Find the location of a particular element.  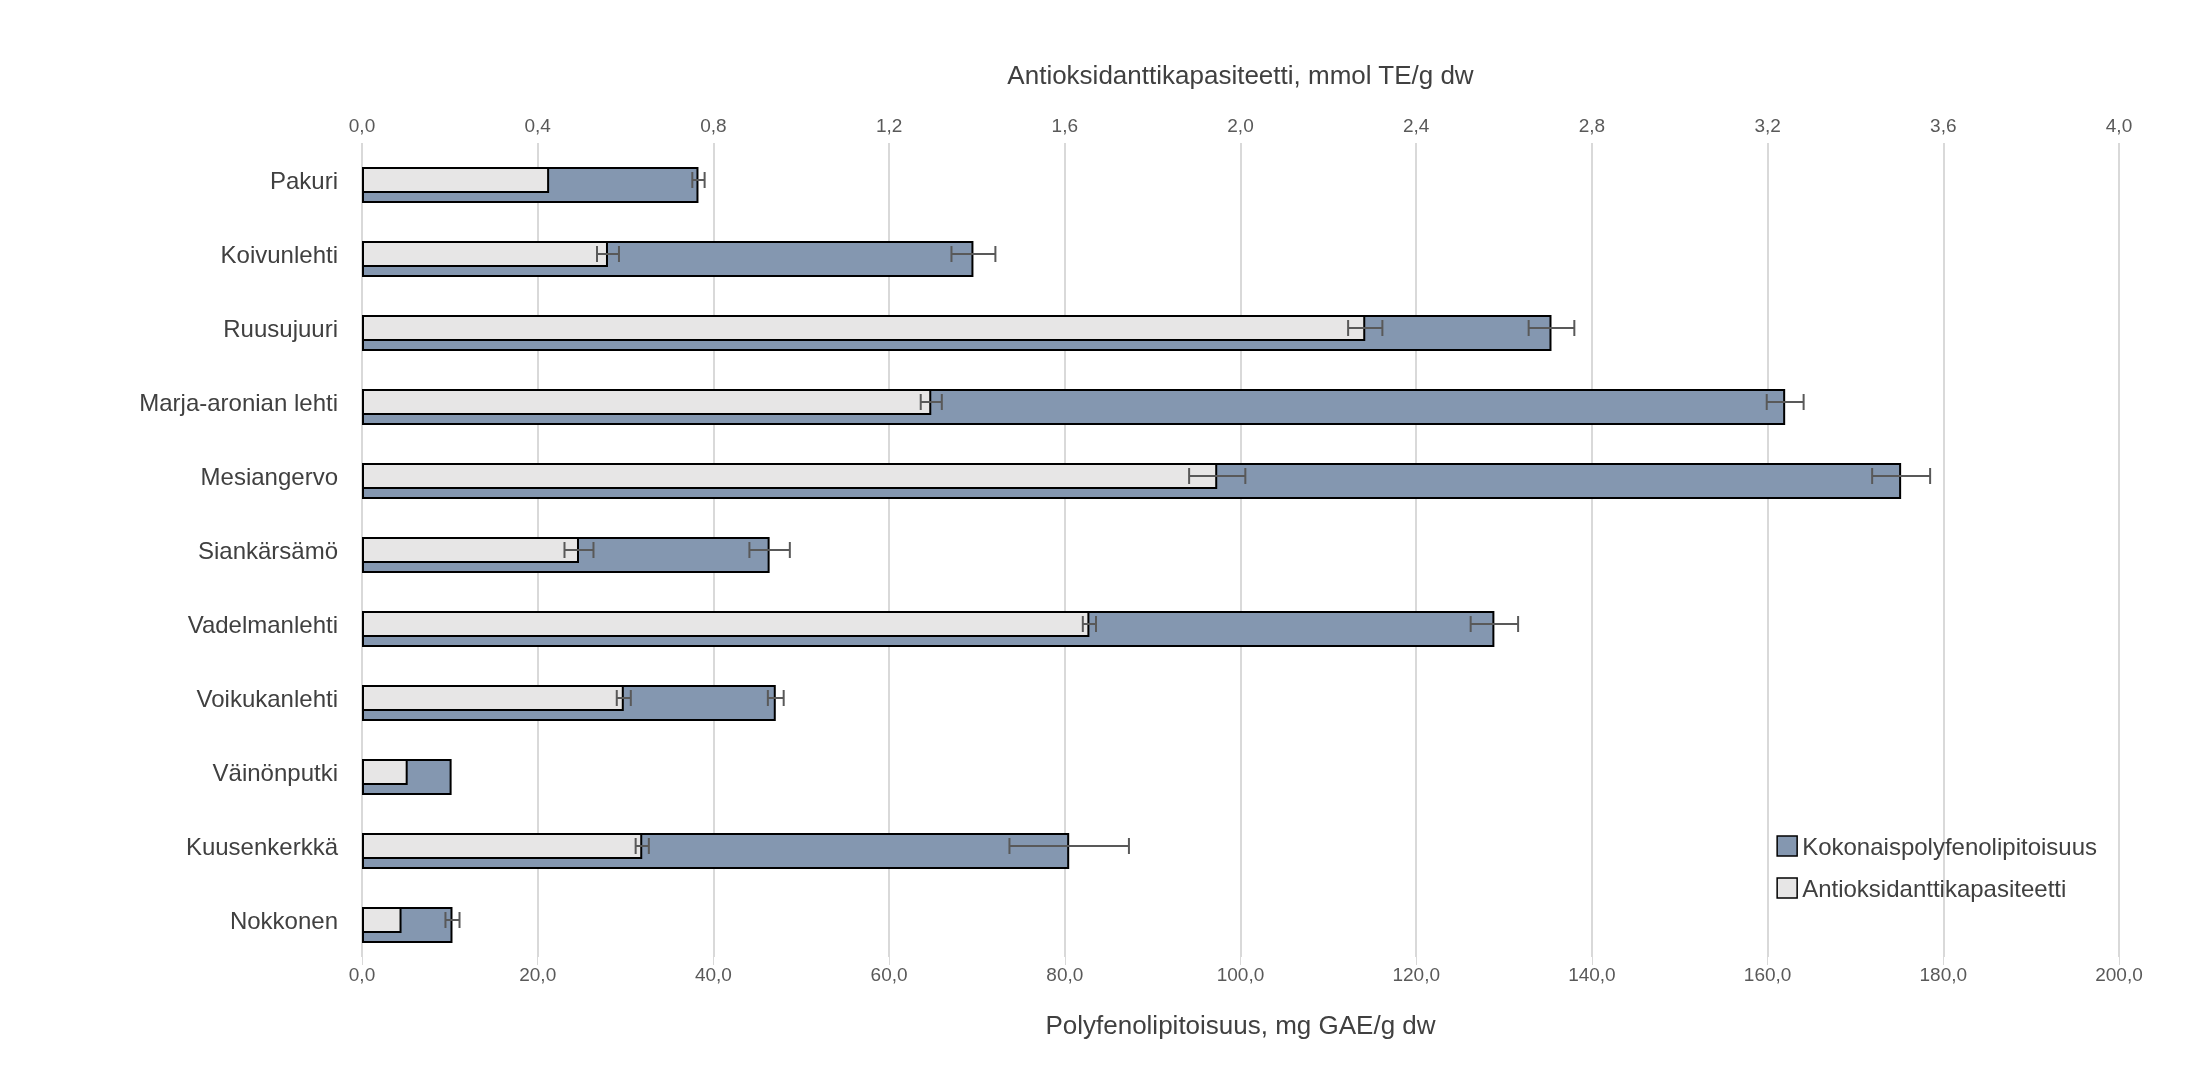

x-tick-label: 140,0 is located at coordinates (1592, 974).